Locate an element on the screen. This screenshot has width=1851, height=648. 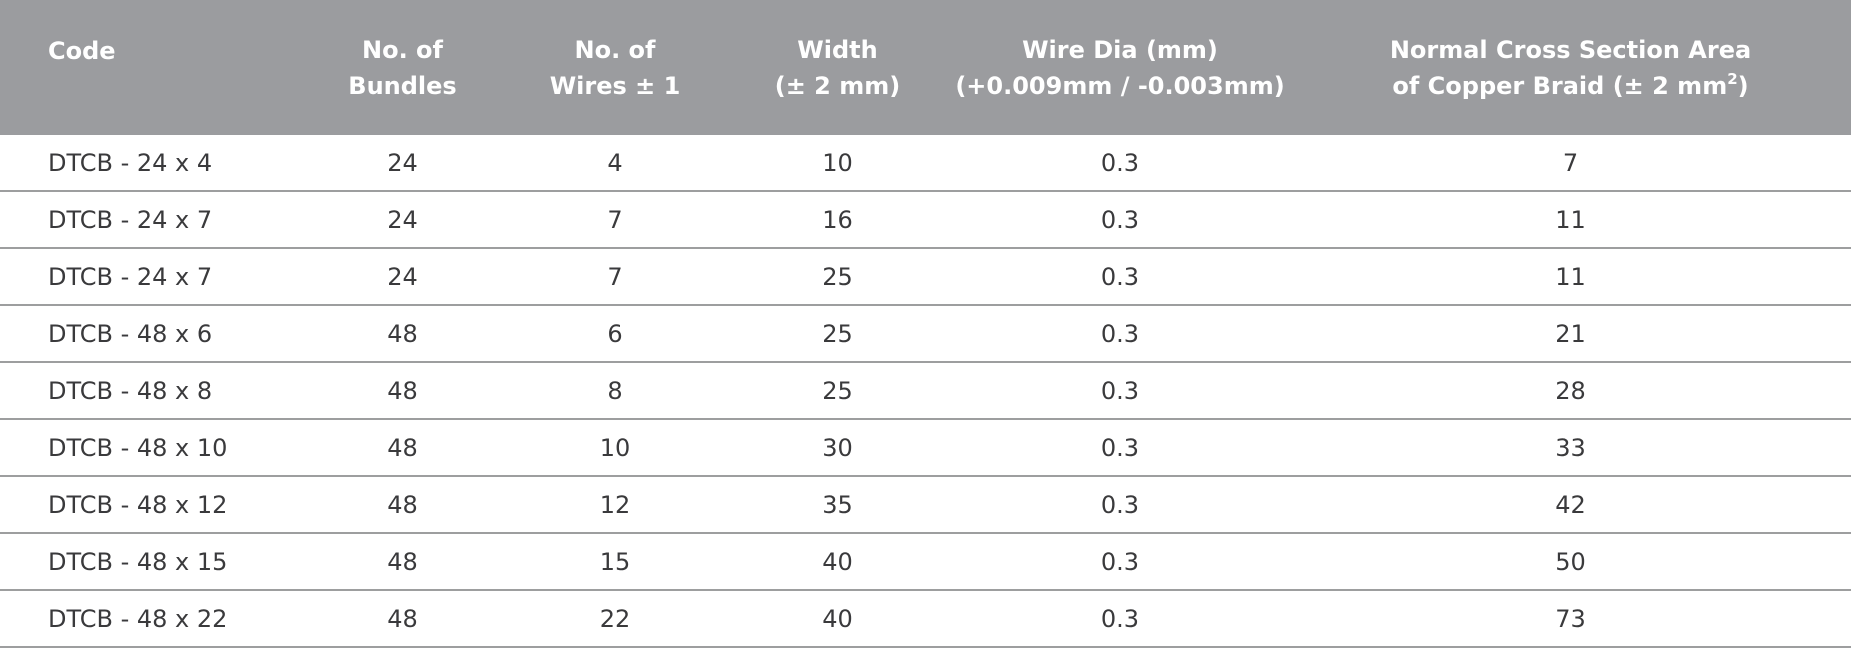
cell-code: DTCB - 48 x 12 is located at coordinates (150, 505).